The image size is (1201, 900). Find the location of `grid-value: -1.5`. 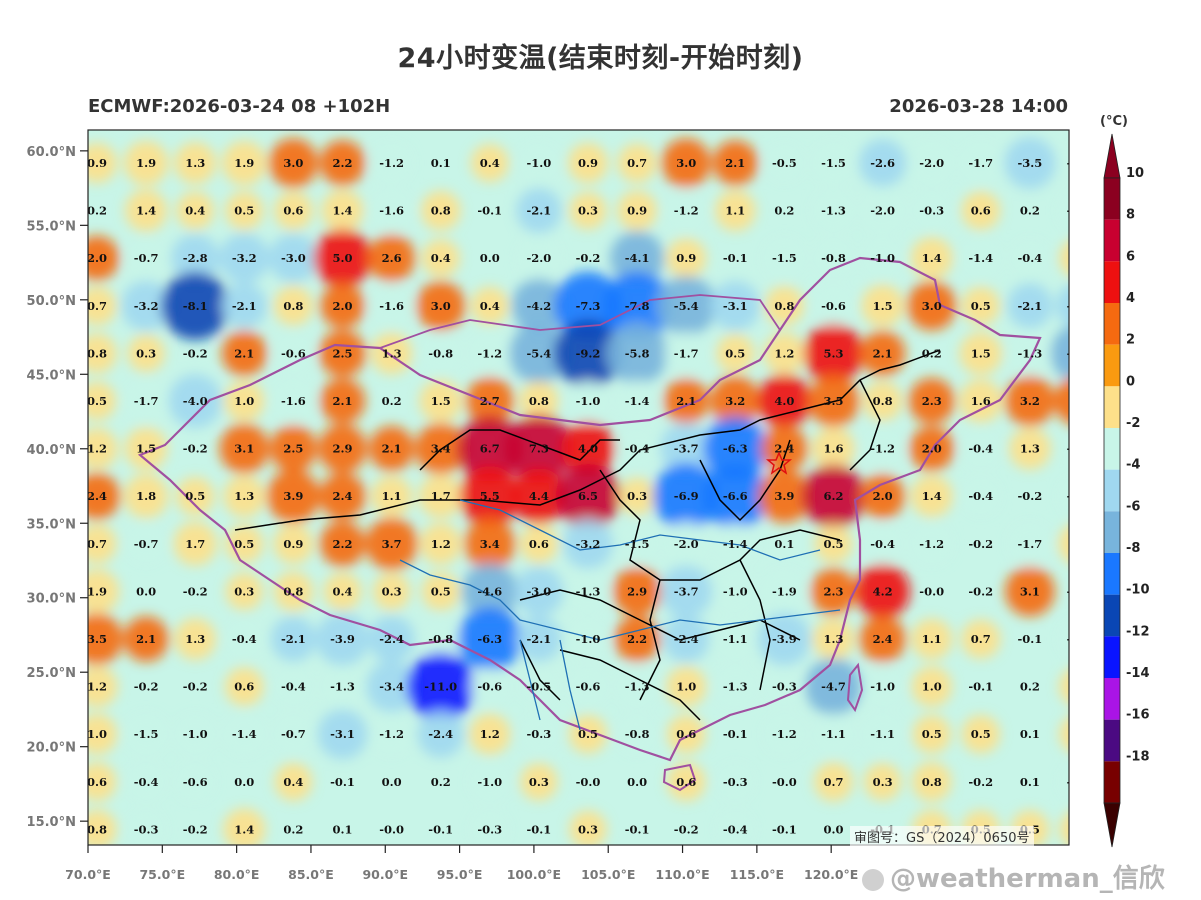

grid-value: -1.5 is located at coordinates (1079, 211).